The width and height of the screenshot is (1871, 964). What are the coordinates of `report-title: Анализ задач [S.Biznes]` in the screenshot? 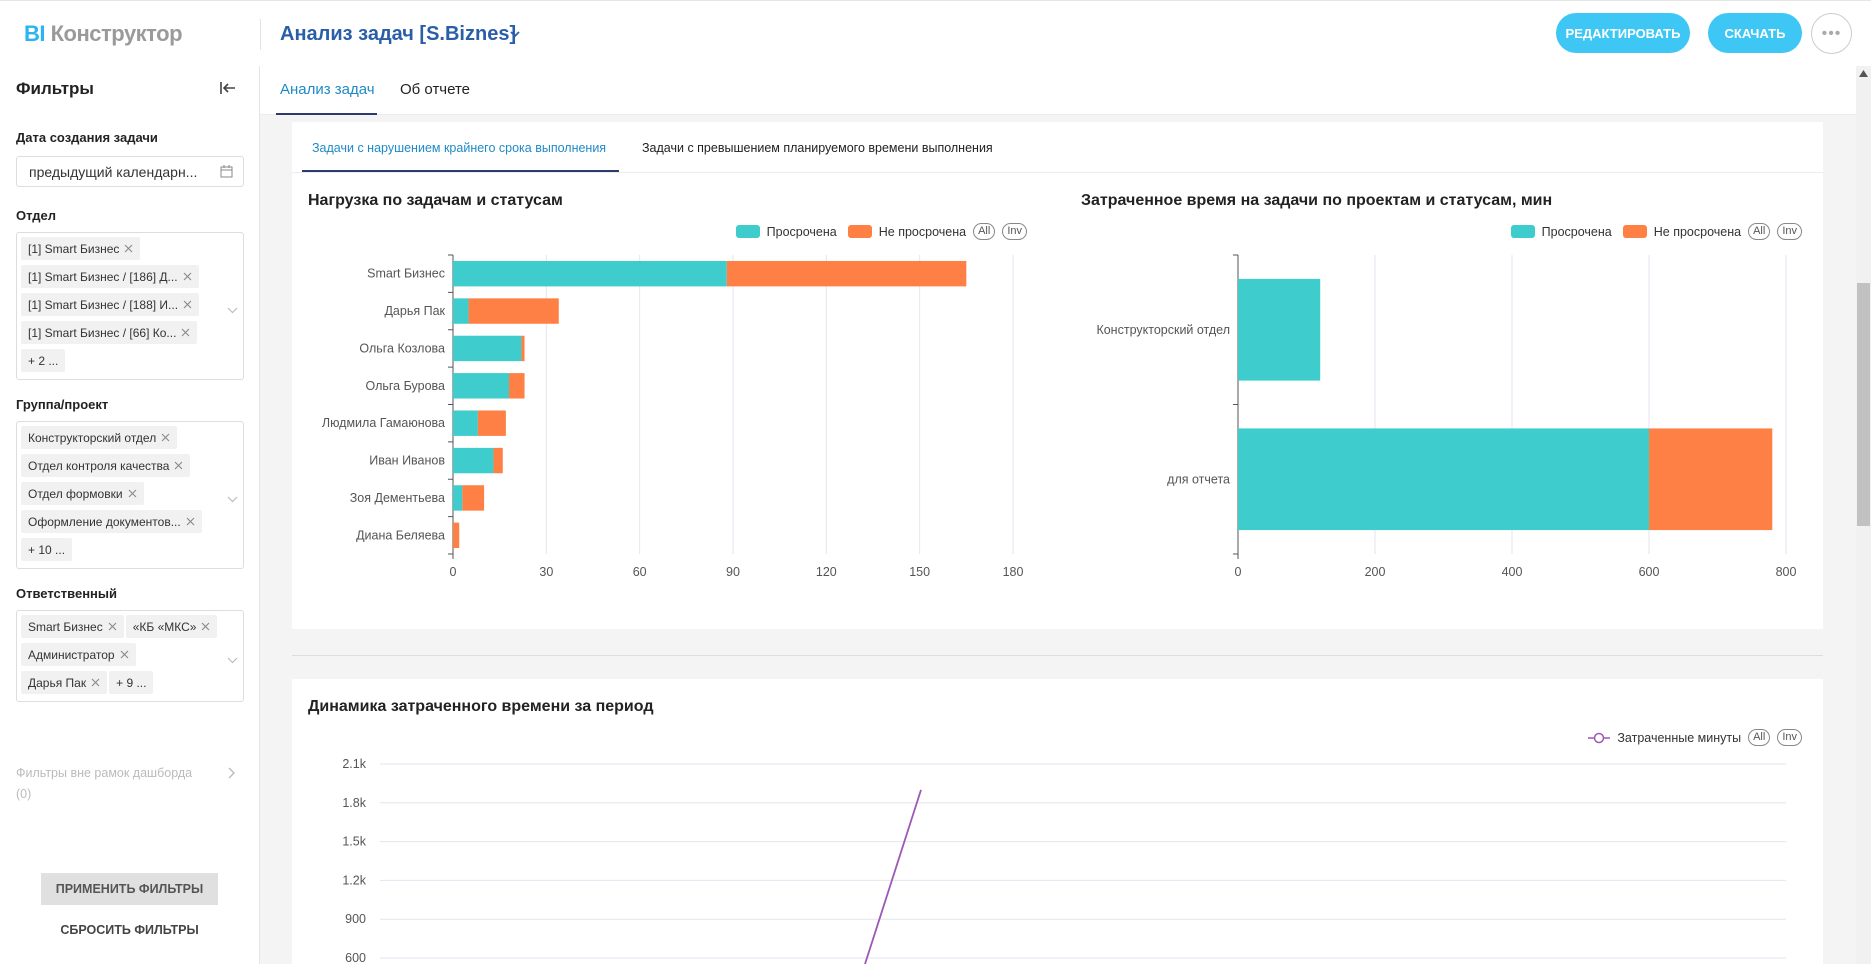 It's located at (398, 34).